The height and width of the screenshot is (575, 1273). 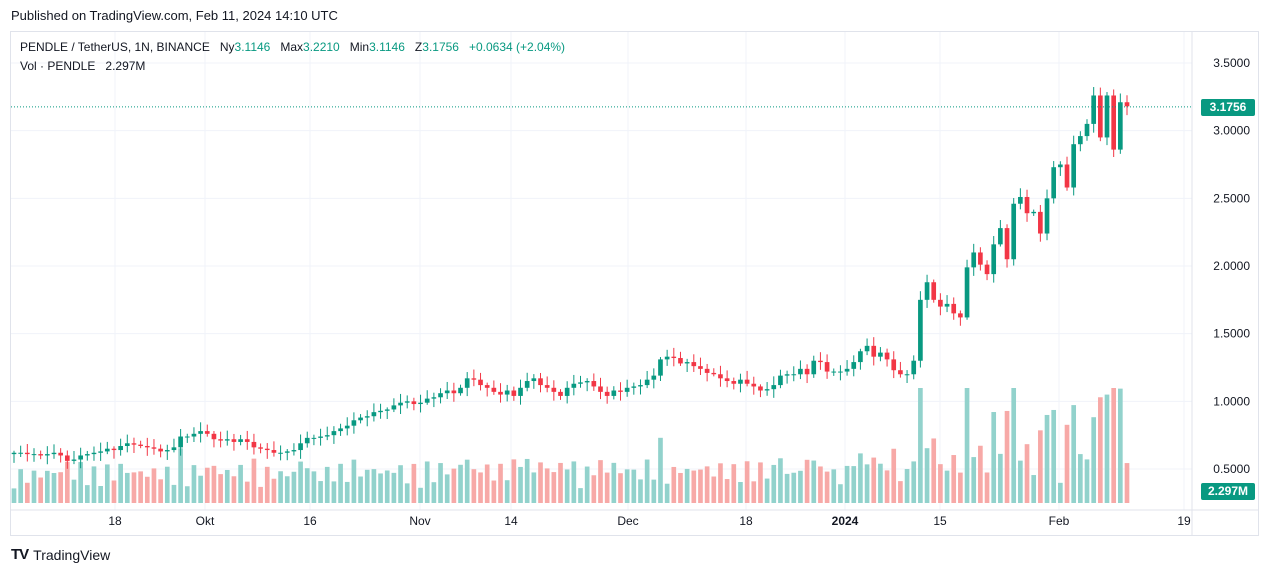 I want to click on x-tick-label: 15, so click(x=940, y=521).